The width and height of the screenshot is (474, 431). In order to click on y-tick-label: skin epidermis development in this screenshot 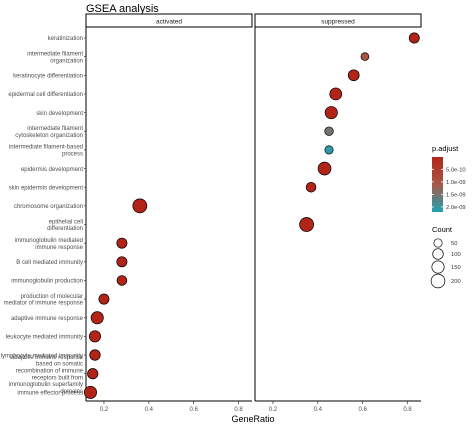, I will do `click(46, 188)`.